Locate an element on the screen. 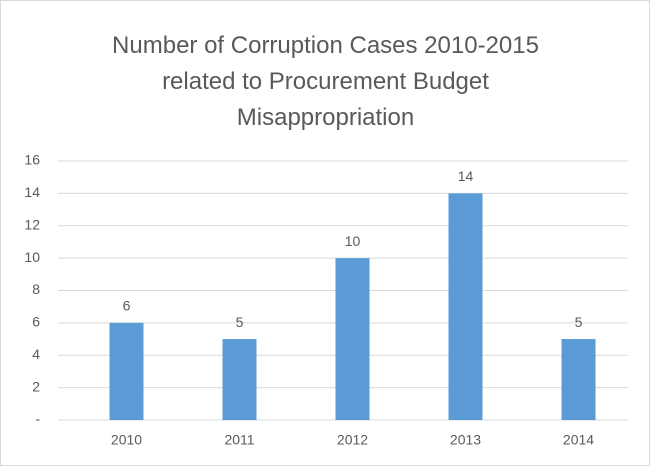 The image size is (651, 467). x-tick-label: 2011 is located at coordinates (239, 440).